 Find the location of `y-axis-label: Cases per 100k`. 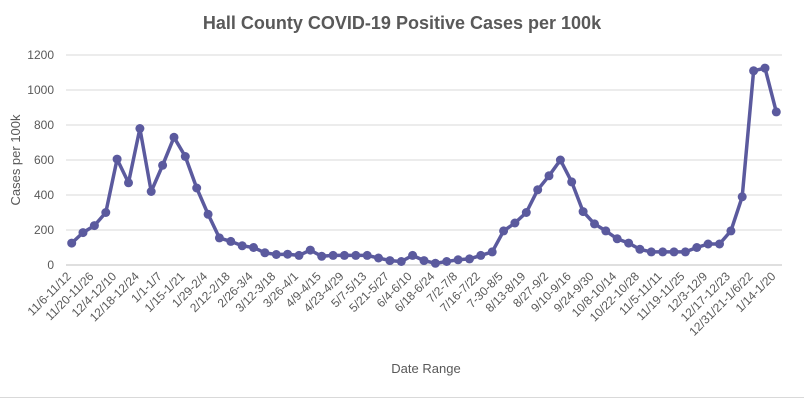

y-axis-label: Cases per 100k is located at coordinates (15, 160).